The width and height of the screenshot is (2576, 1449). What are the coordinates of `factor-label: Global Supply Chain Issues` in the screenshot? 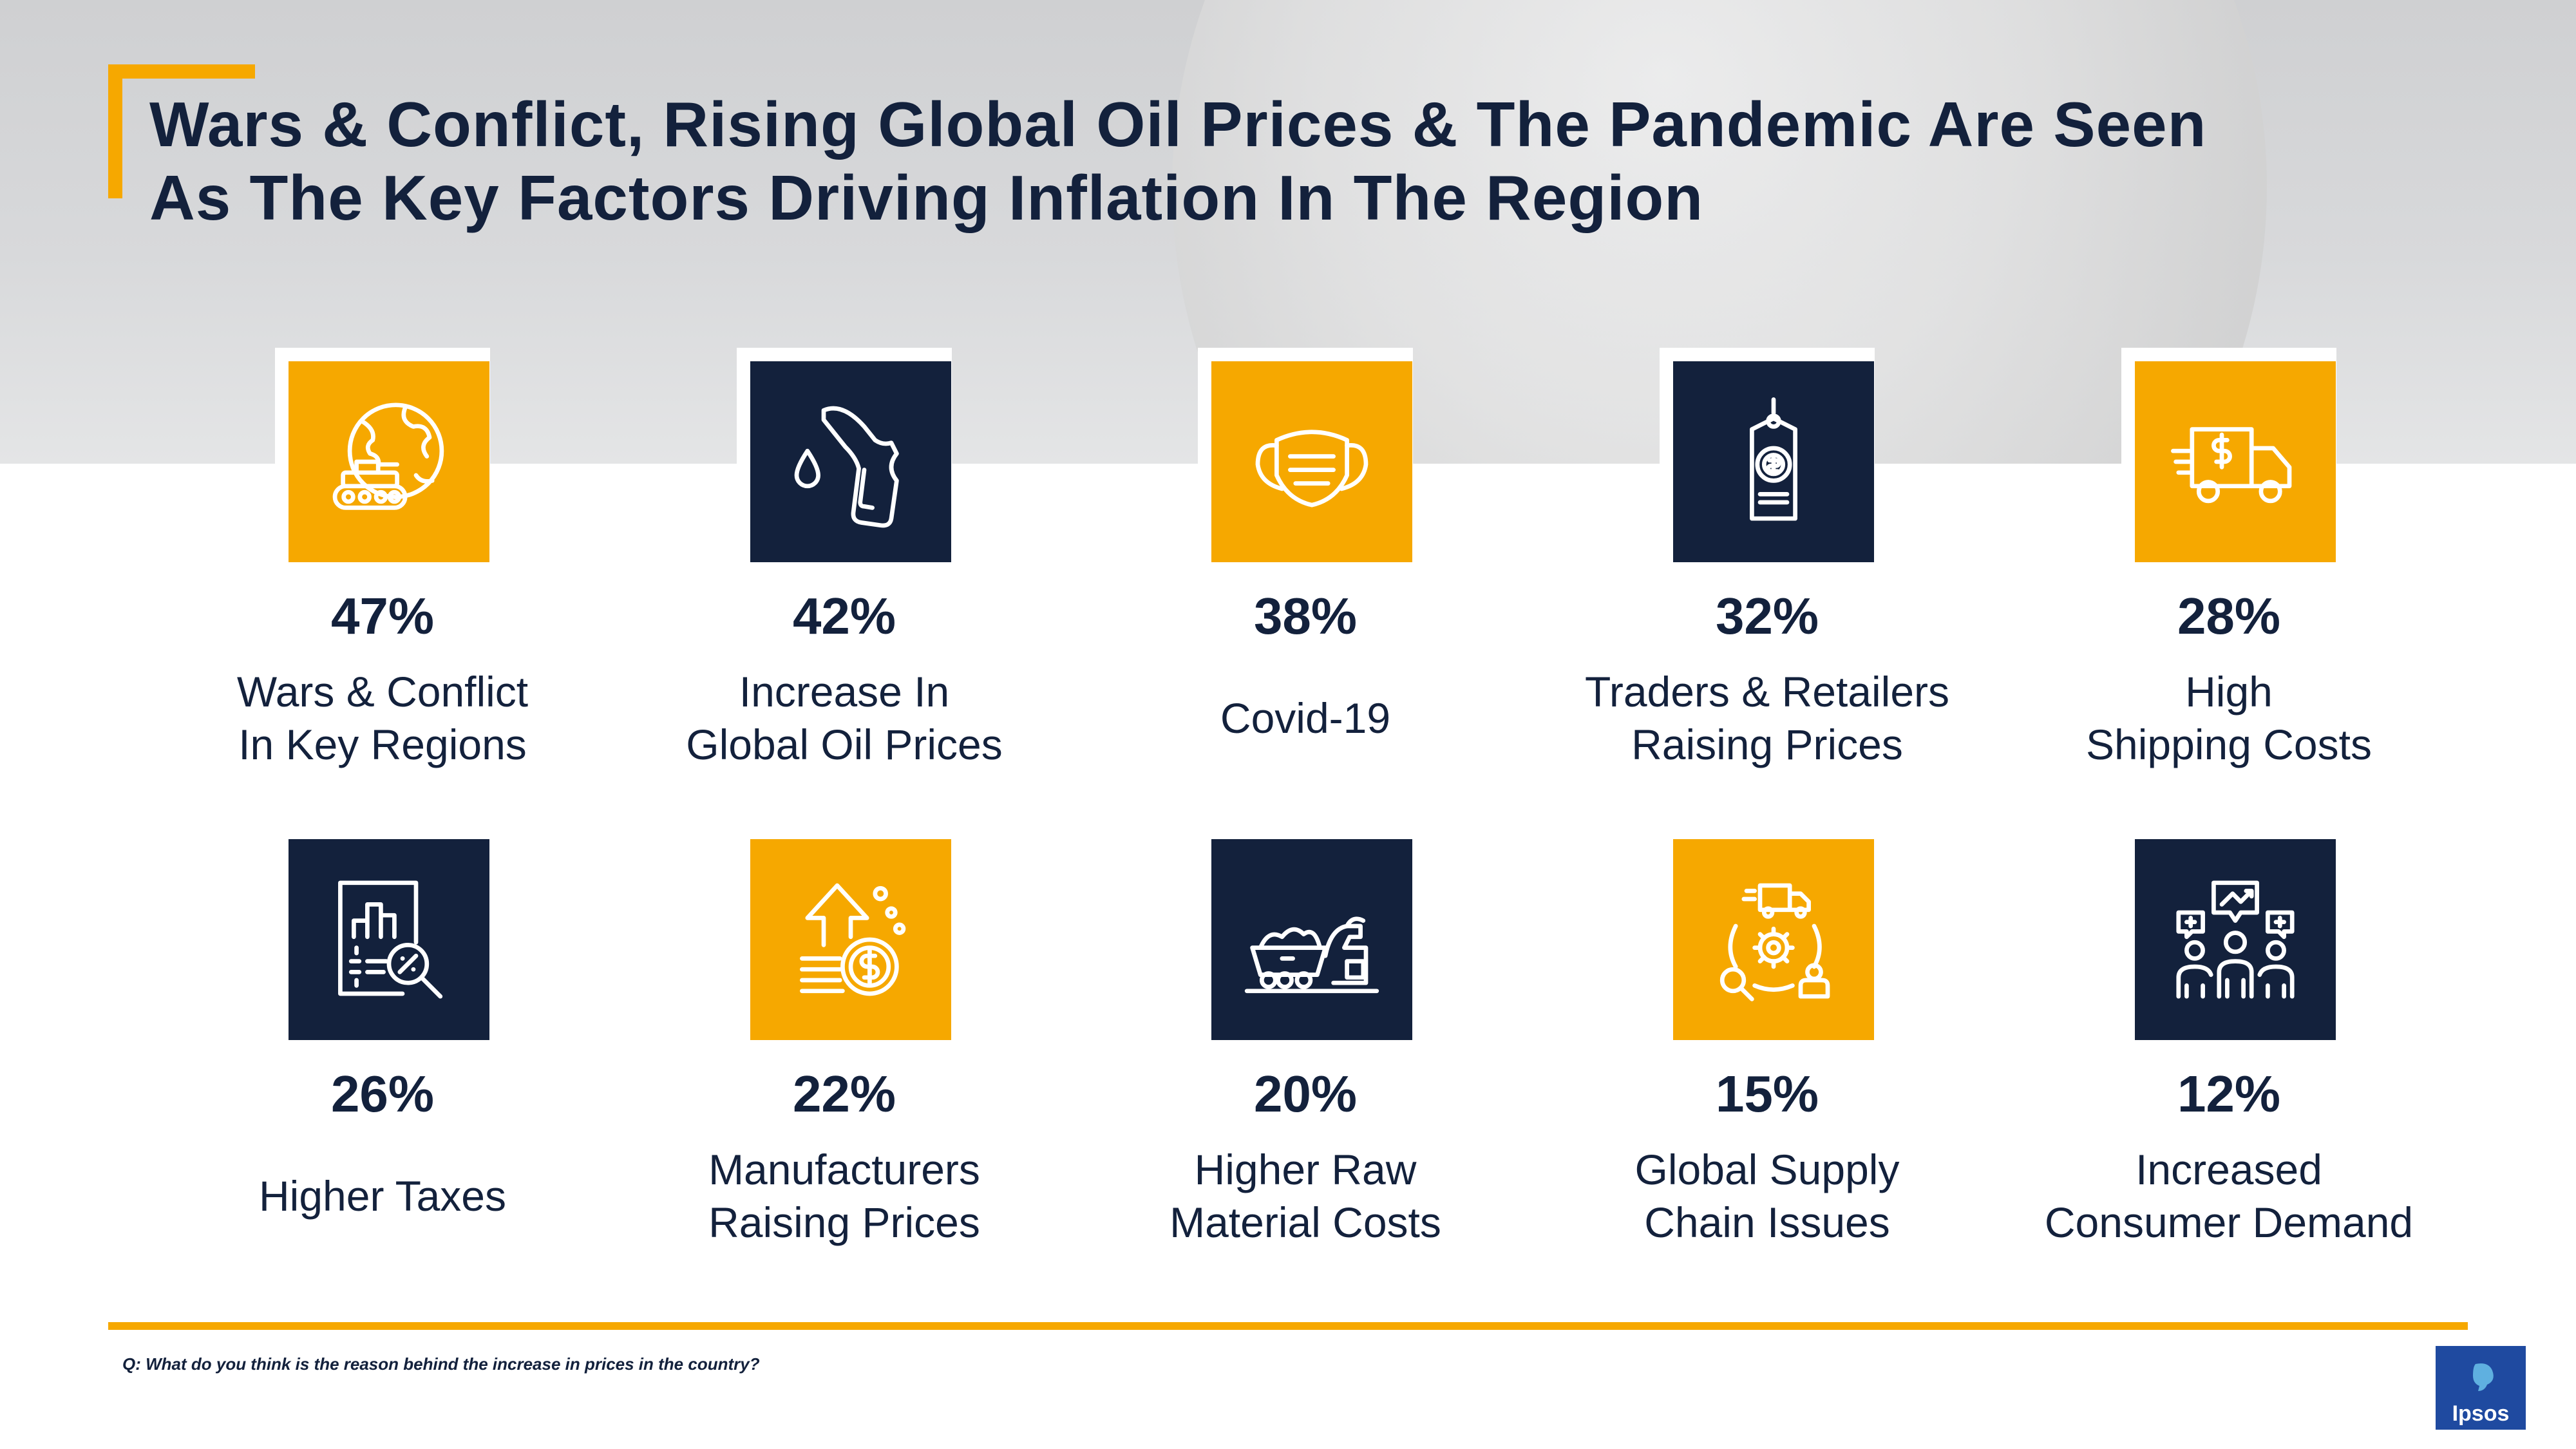 It's located at (1768, 1196).